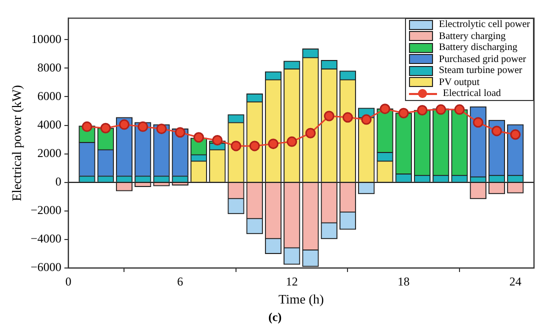 The height and width of the screenshot is (334, 550). Describe the element at coordinates (46, 39) in the screenshot. I see `y-tick-label: 10000` at that location.